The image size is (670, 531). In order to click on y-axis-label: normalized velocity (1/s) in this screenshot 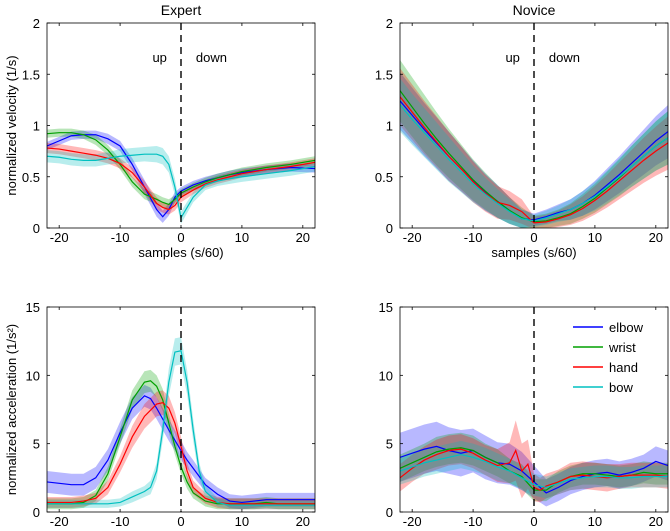, I will do `click(11, 125)`.